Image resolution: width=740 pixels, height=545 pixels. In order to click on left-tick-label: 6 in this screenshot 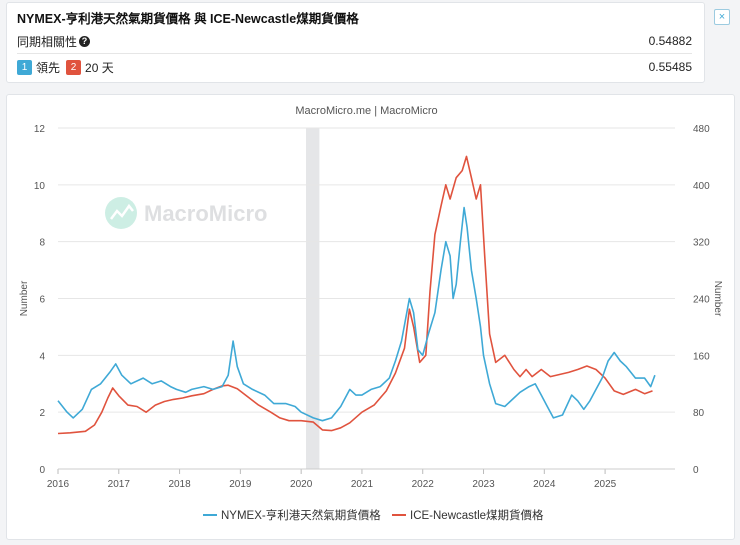, I will do `click(42, 300)`.